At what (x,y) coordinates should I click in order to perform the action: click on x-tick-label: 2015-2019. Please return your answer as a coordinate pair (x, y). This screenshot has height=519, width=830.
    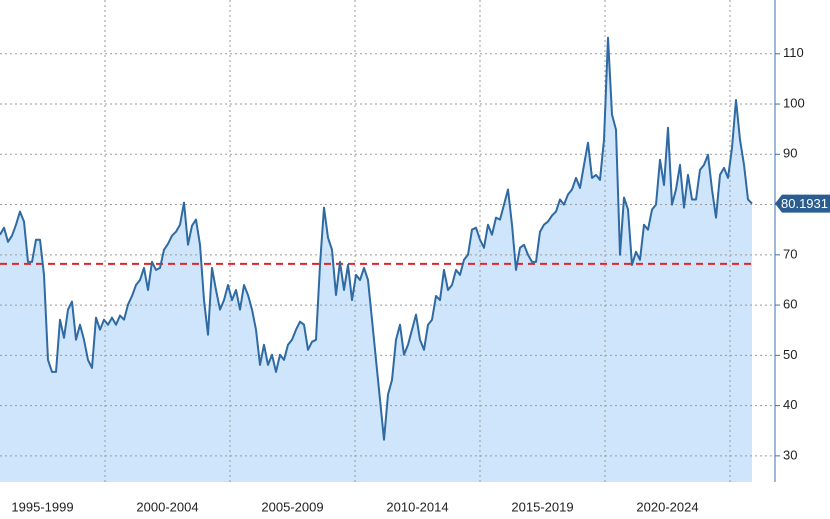
    Looking at the image, I should click on (542, 506).